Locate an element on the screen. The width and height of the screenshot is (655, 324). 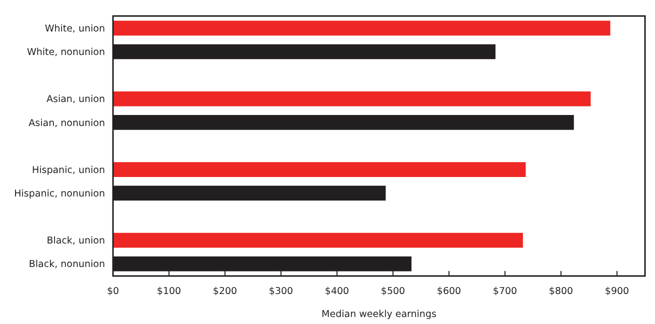
y-tick-label: Black, union is located at coordinates (75, 241).